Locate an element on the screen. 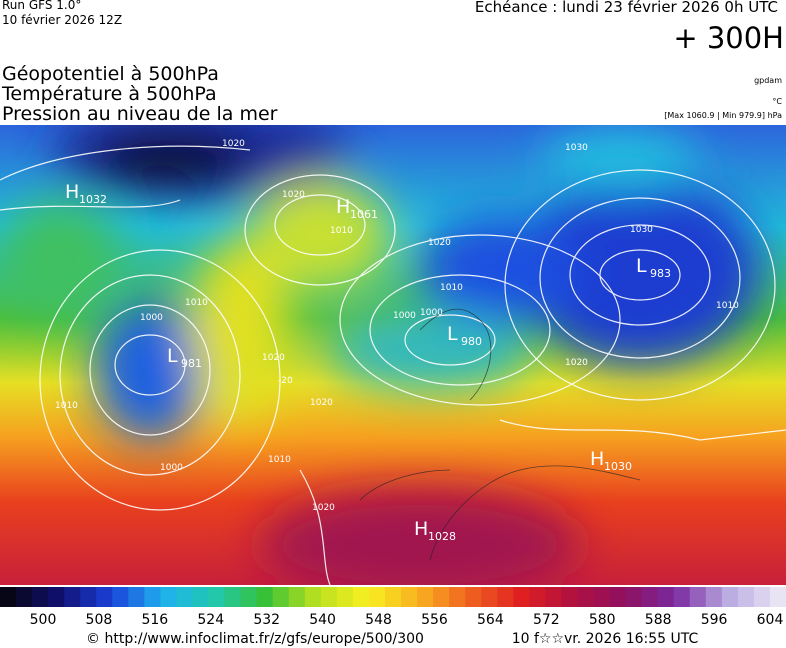 This screenshot has height=648, width=786. pressure-value: 980 is located at coordinates (471, 341).